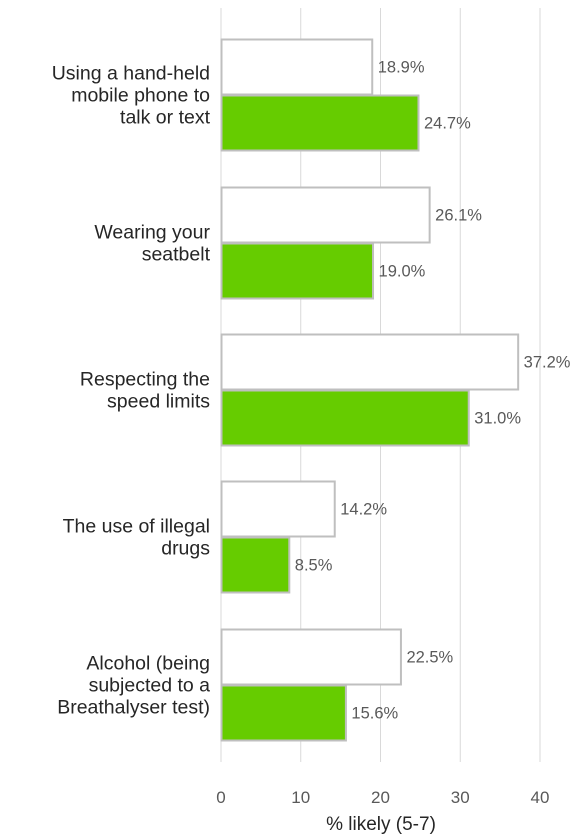 The image size is (581, 840). Describe the element at coordinates (152, 233) in the screenshot. I see `category-label-line: Wearing your` at that location.